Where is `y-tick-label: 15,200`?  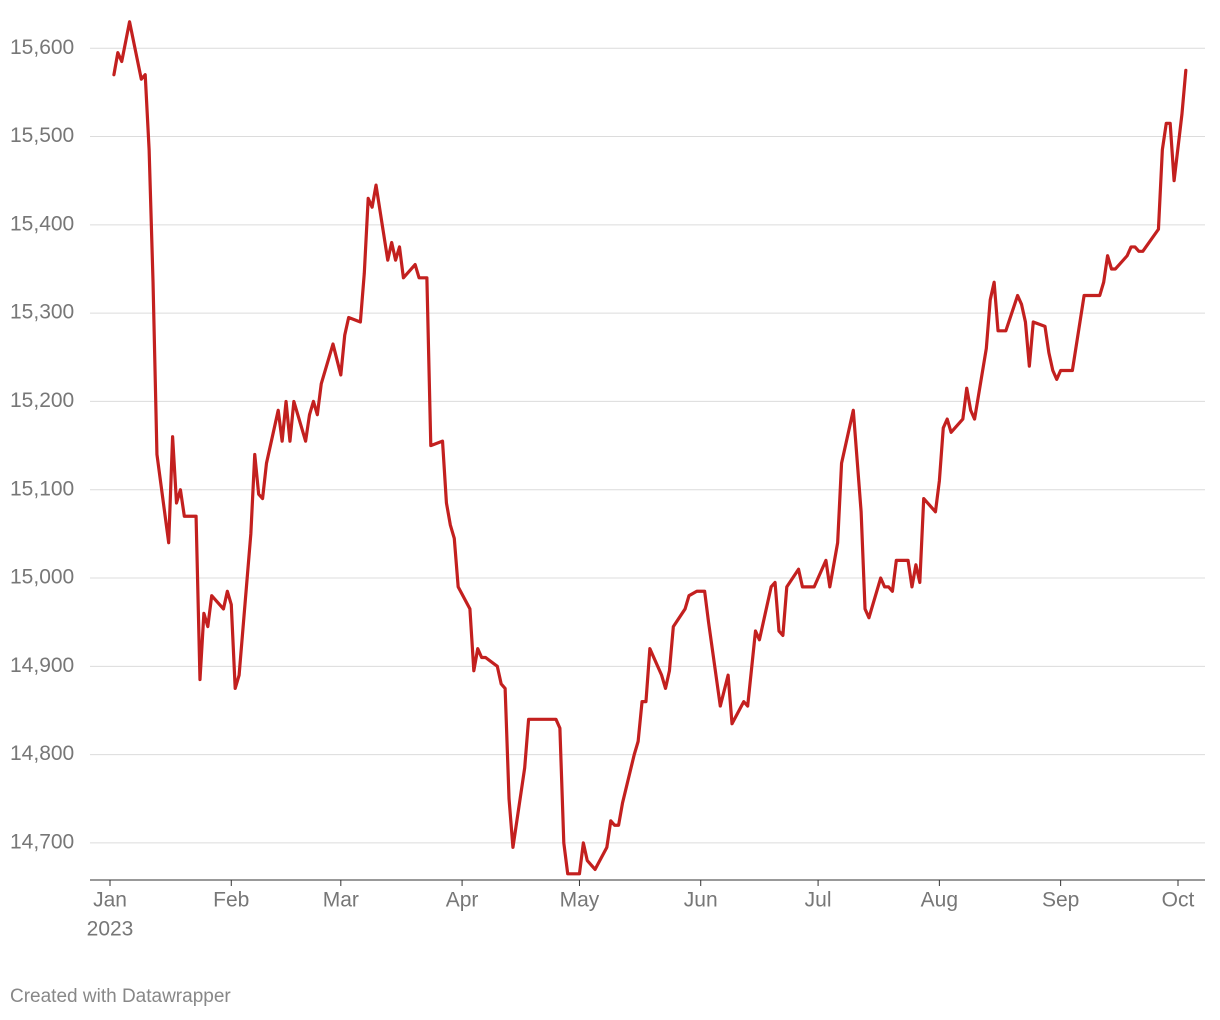 y-tick-label: 15,200 is located at coordinates (42, 400).